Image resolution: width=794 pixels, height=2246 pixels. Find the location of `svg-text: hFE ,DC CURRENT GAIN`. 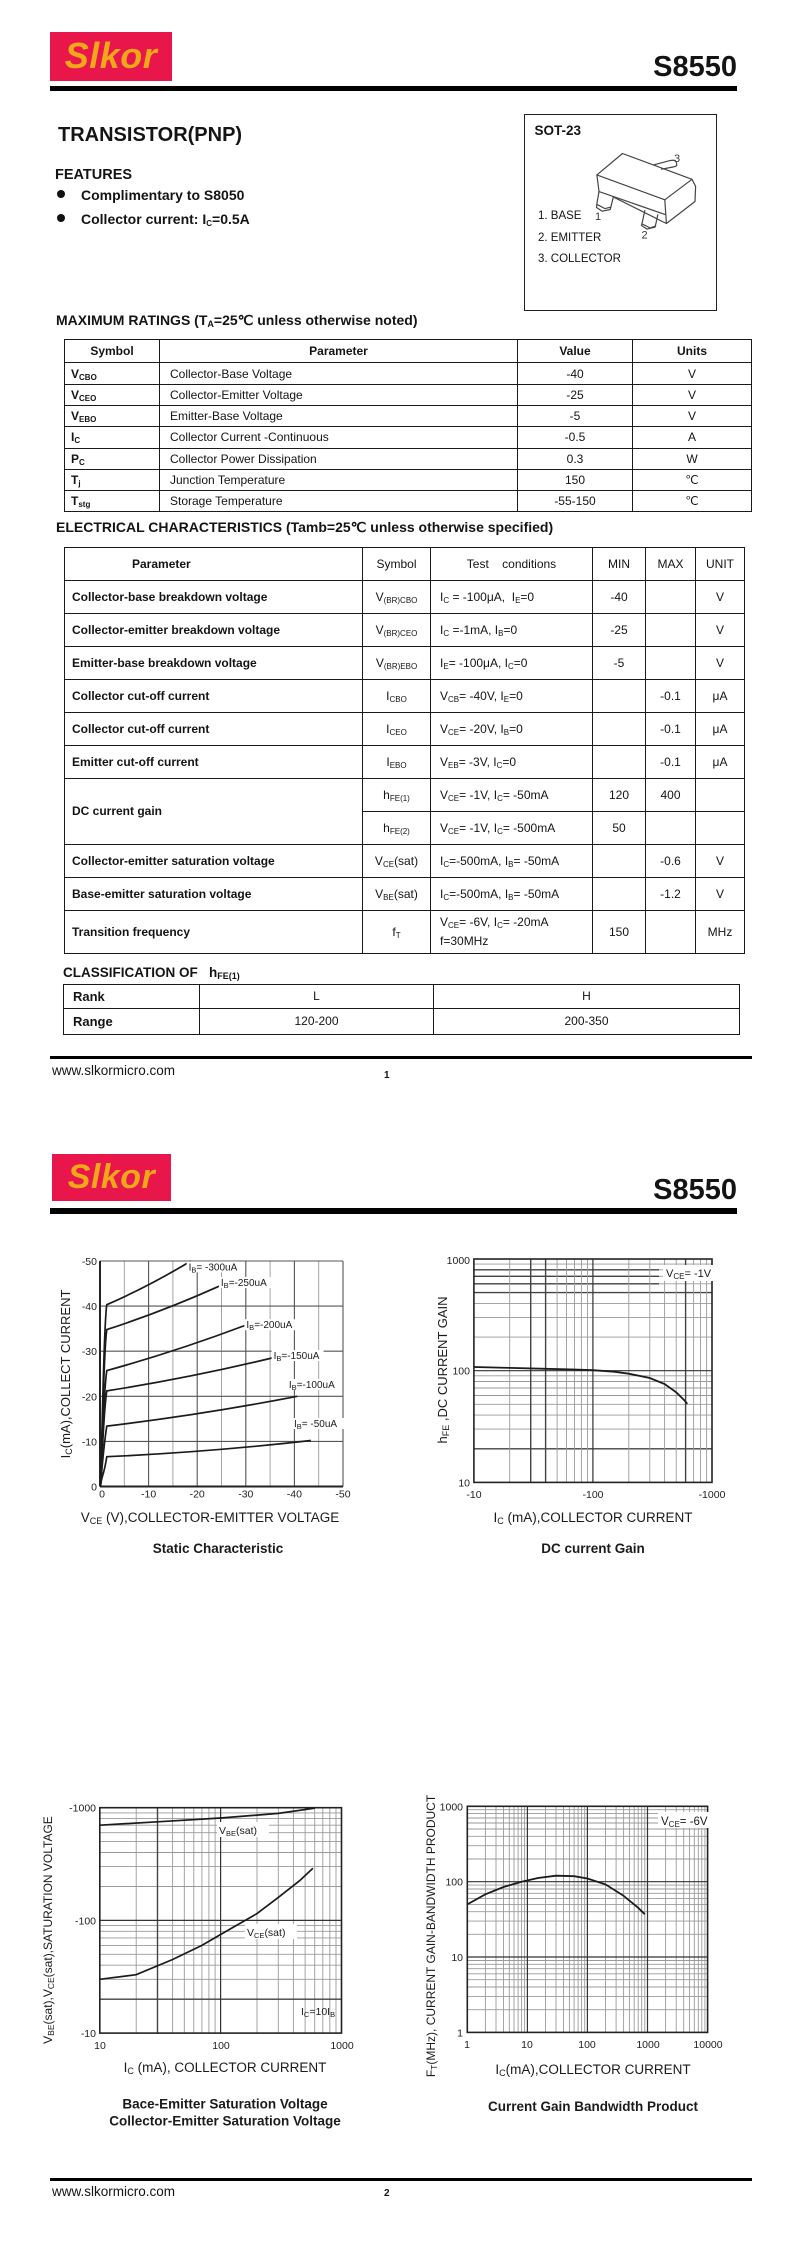

svg-text: hFE ,DC CURRENT GAIN is located at coordinates (443, 1369).